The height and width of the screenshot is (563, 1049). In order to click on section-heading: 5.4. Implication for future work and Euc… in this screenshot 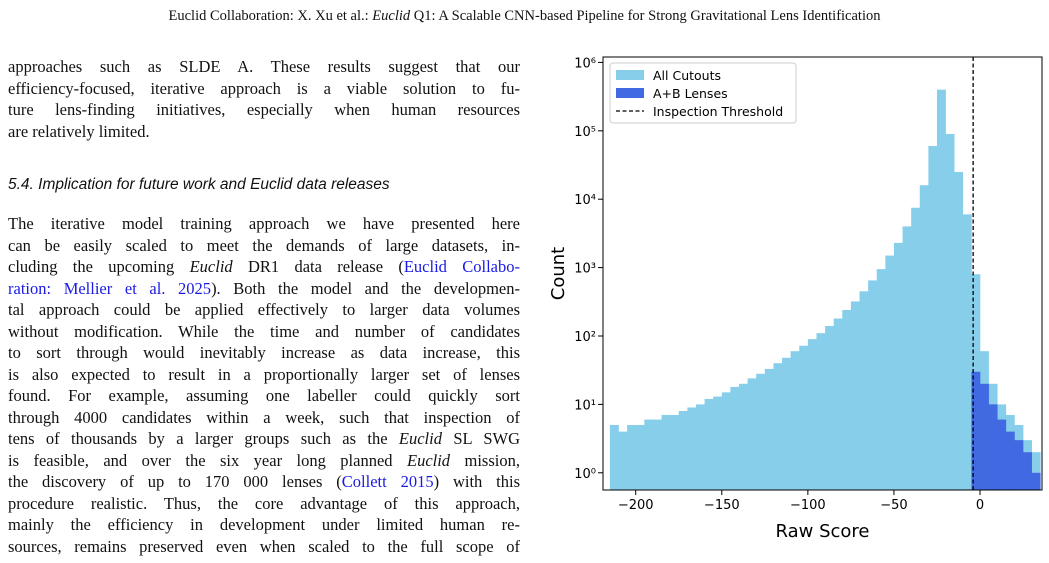, I will do `click(199, 184)`.